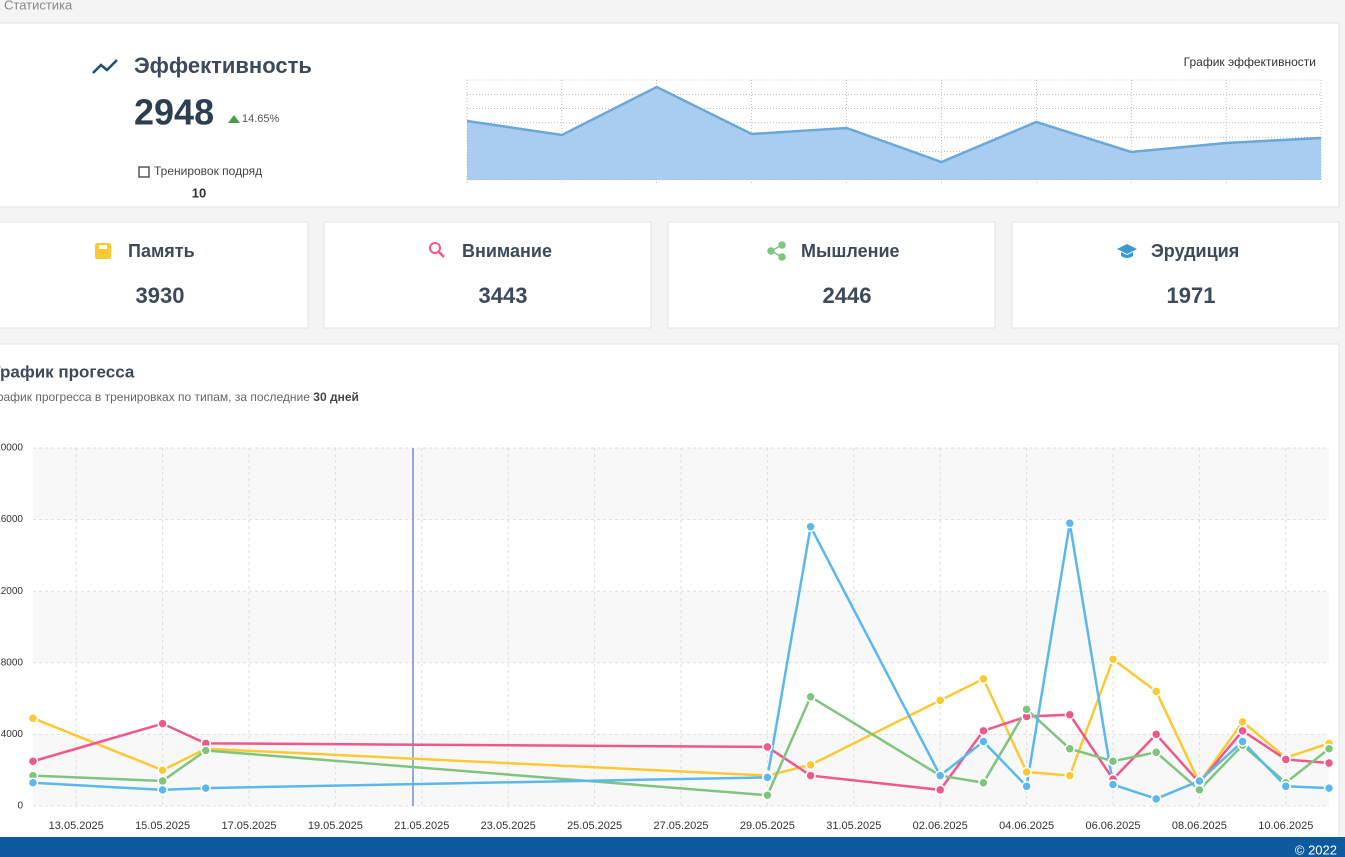 This screenshot has width=1345, height=857. I want to click on footer-text: © 2022, so click(1316, 849).